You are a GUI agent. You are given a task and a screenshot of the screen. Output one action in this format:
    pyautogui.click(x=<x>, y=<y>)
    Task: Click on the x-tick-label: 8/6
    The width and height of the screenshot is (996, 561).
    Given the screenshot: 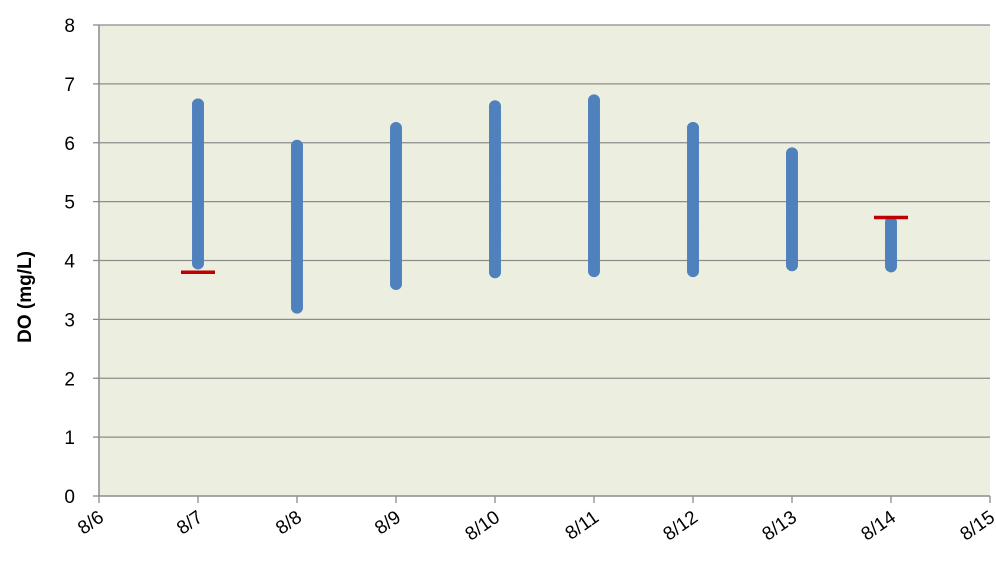 What is the action you would take?
    pyautogui.click(x=91, y=523)
    